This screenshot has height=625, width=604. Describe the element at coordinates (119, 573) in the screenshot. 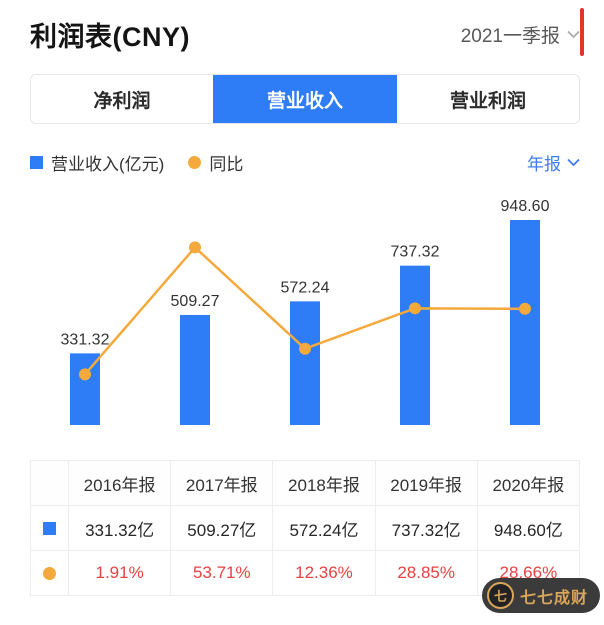

I see `yoy-cell: 1.91%` at that location.